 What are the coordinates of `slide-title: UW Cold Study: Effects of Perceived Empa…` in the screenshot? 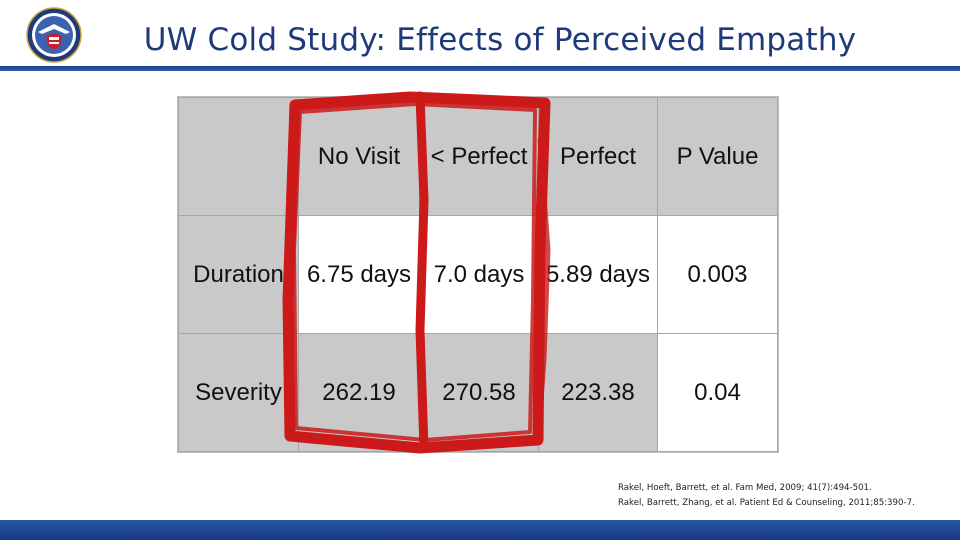 It's located at (500, 40).